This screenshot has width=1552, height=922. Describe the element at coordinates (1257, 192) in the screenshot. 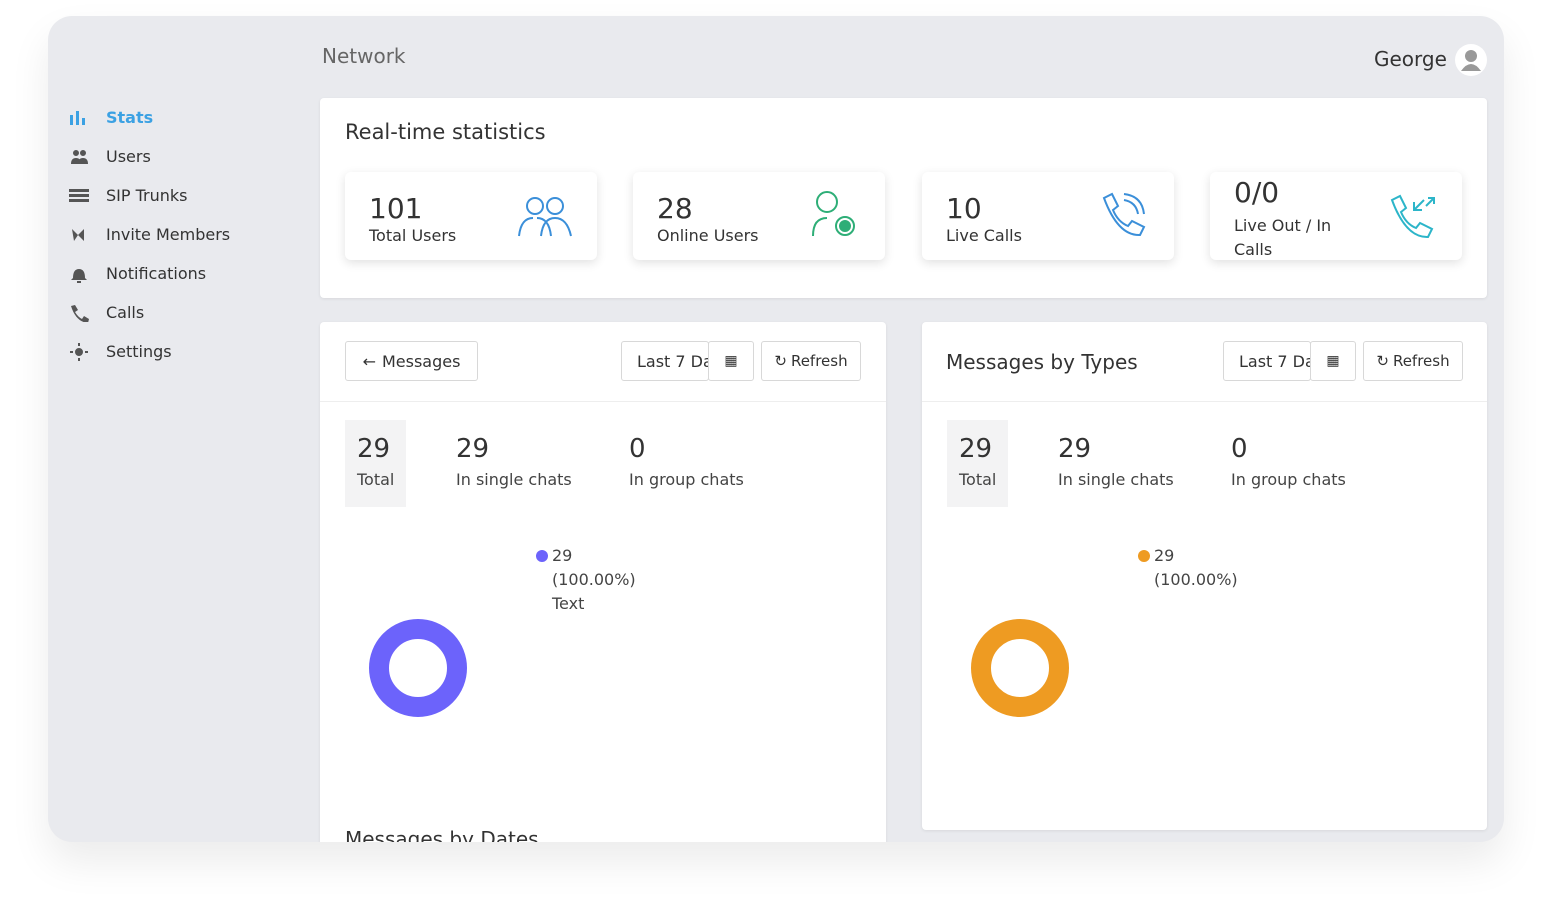

I see `stat-value: 0/0` at that location.